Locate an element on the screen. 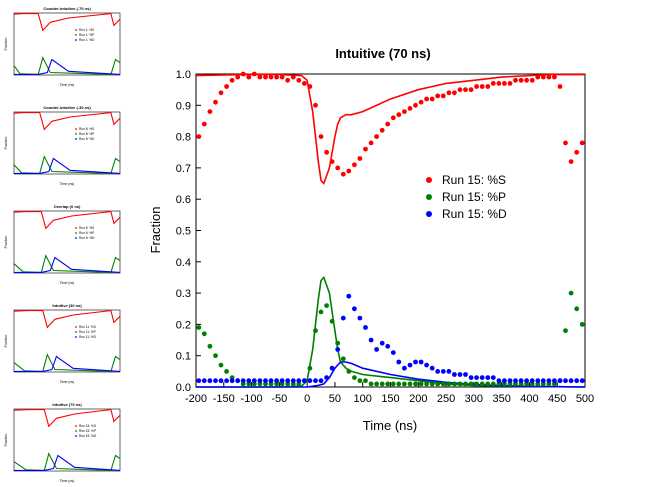 The width and height of the screenshot is (650, 487). series-points is located at coordinates (390, 124).